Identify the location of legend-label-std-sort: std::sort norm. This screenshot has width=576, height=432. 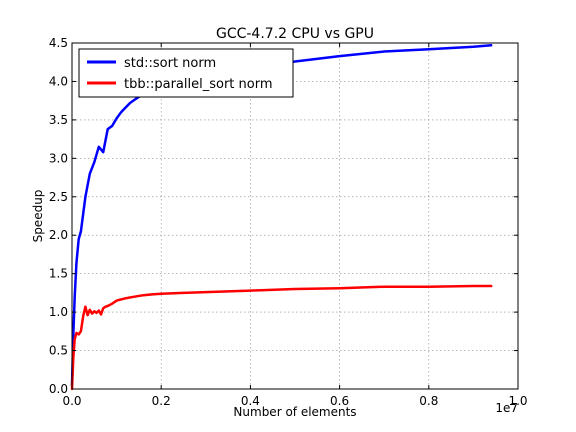
(170, 63).